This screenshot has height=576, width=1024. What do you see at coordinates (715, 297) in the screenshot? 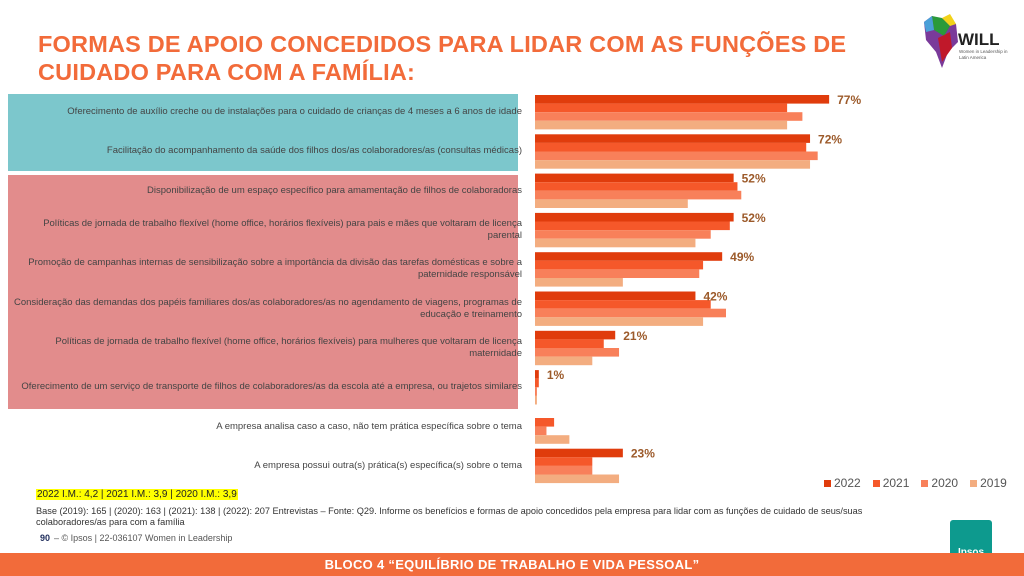
I see `data-label: 42%` at bounding box center [715, 297].